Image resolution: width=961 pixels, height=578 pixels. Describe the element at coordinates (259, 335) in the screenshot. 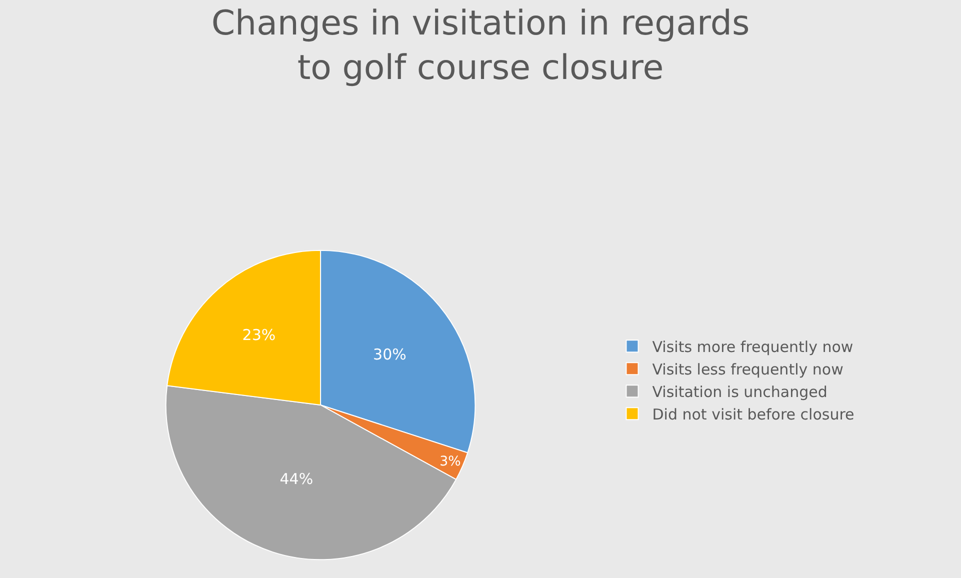

I see `data-label: 23%` at that location.